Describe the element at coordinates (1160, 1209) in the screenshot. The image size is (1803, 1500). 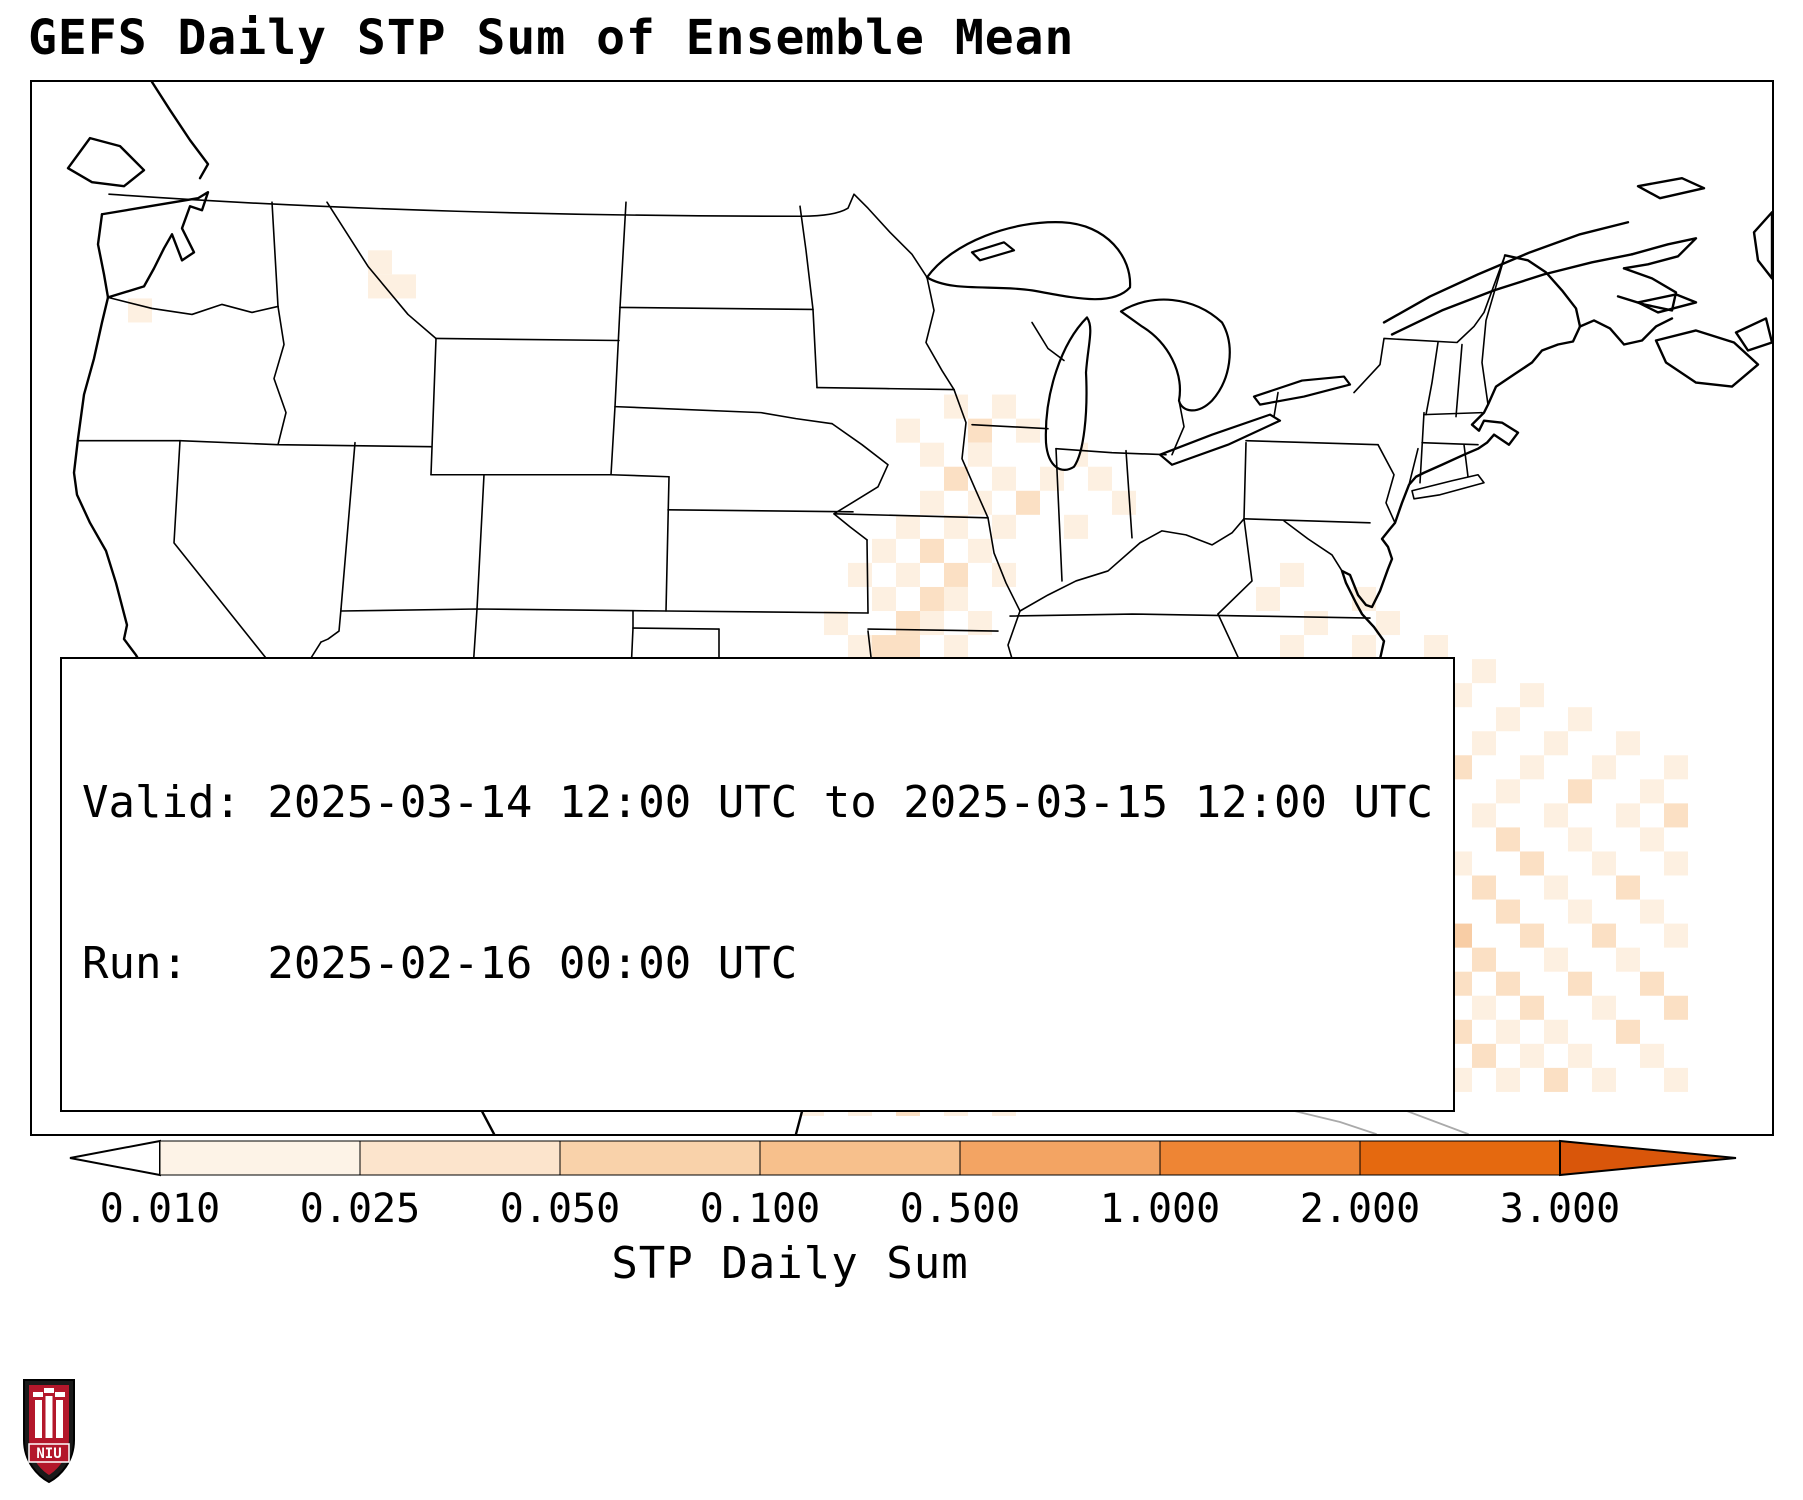
I see `colorbar-tick: 1.000` at that location.